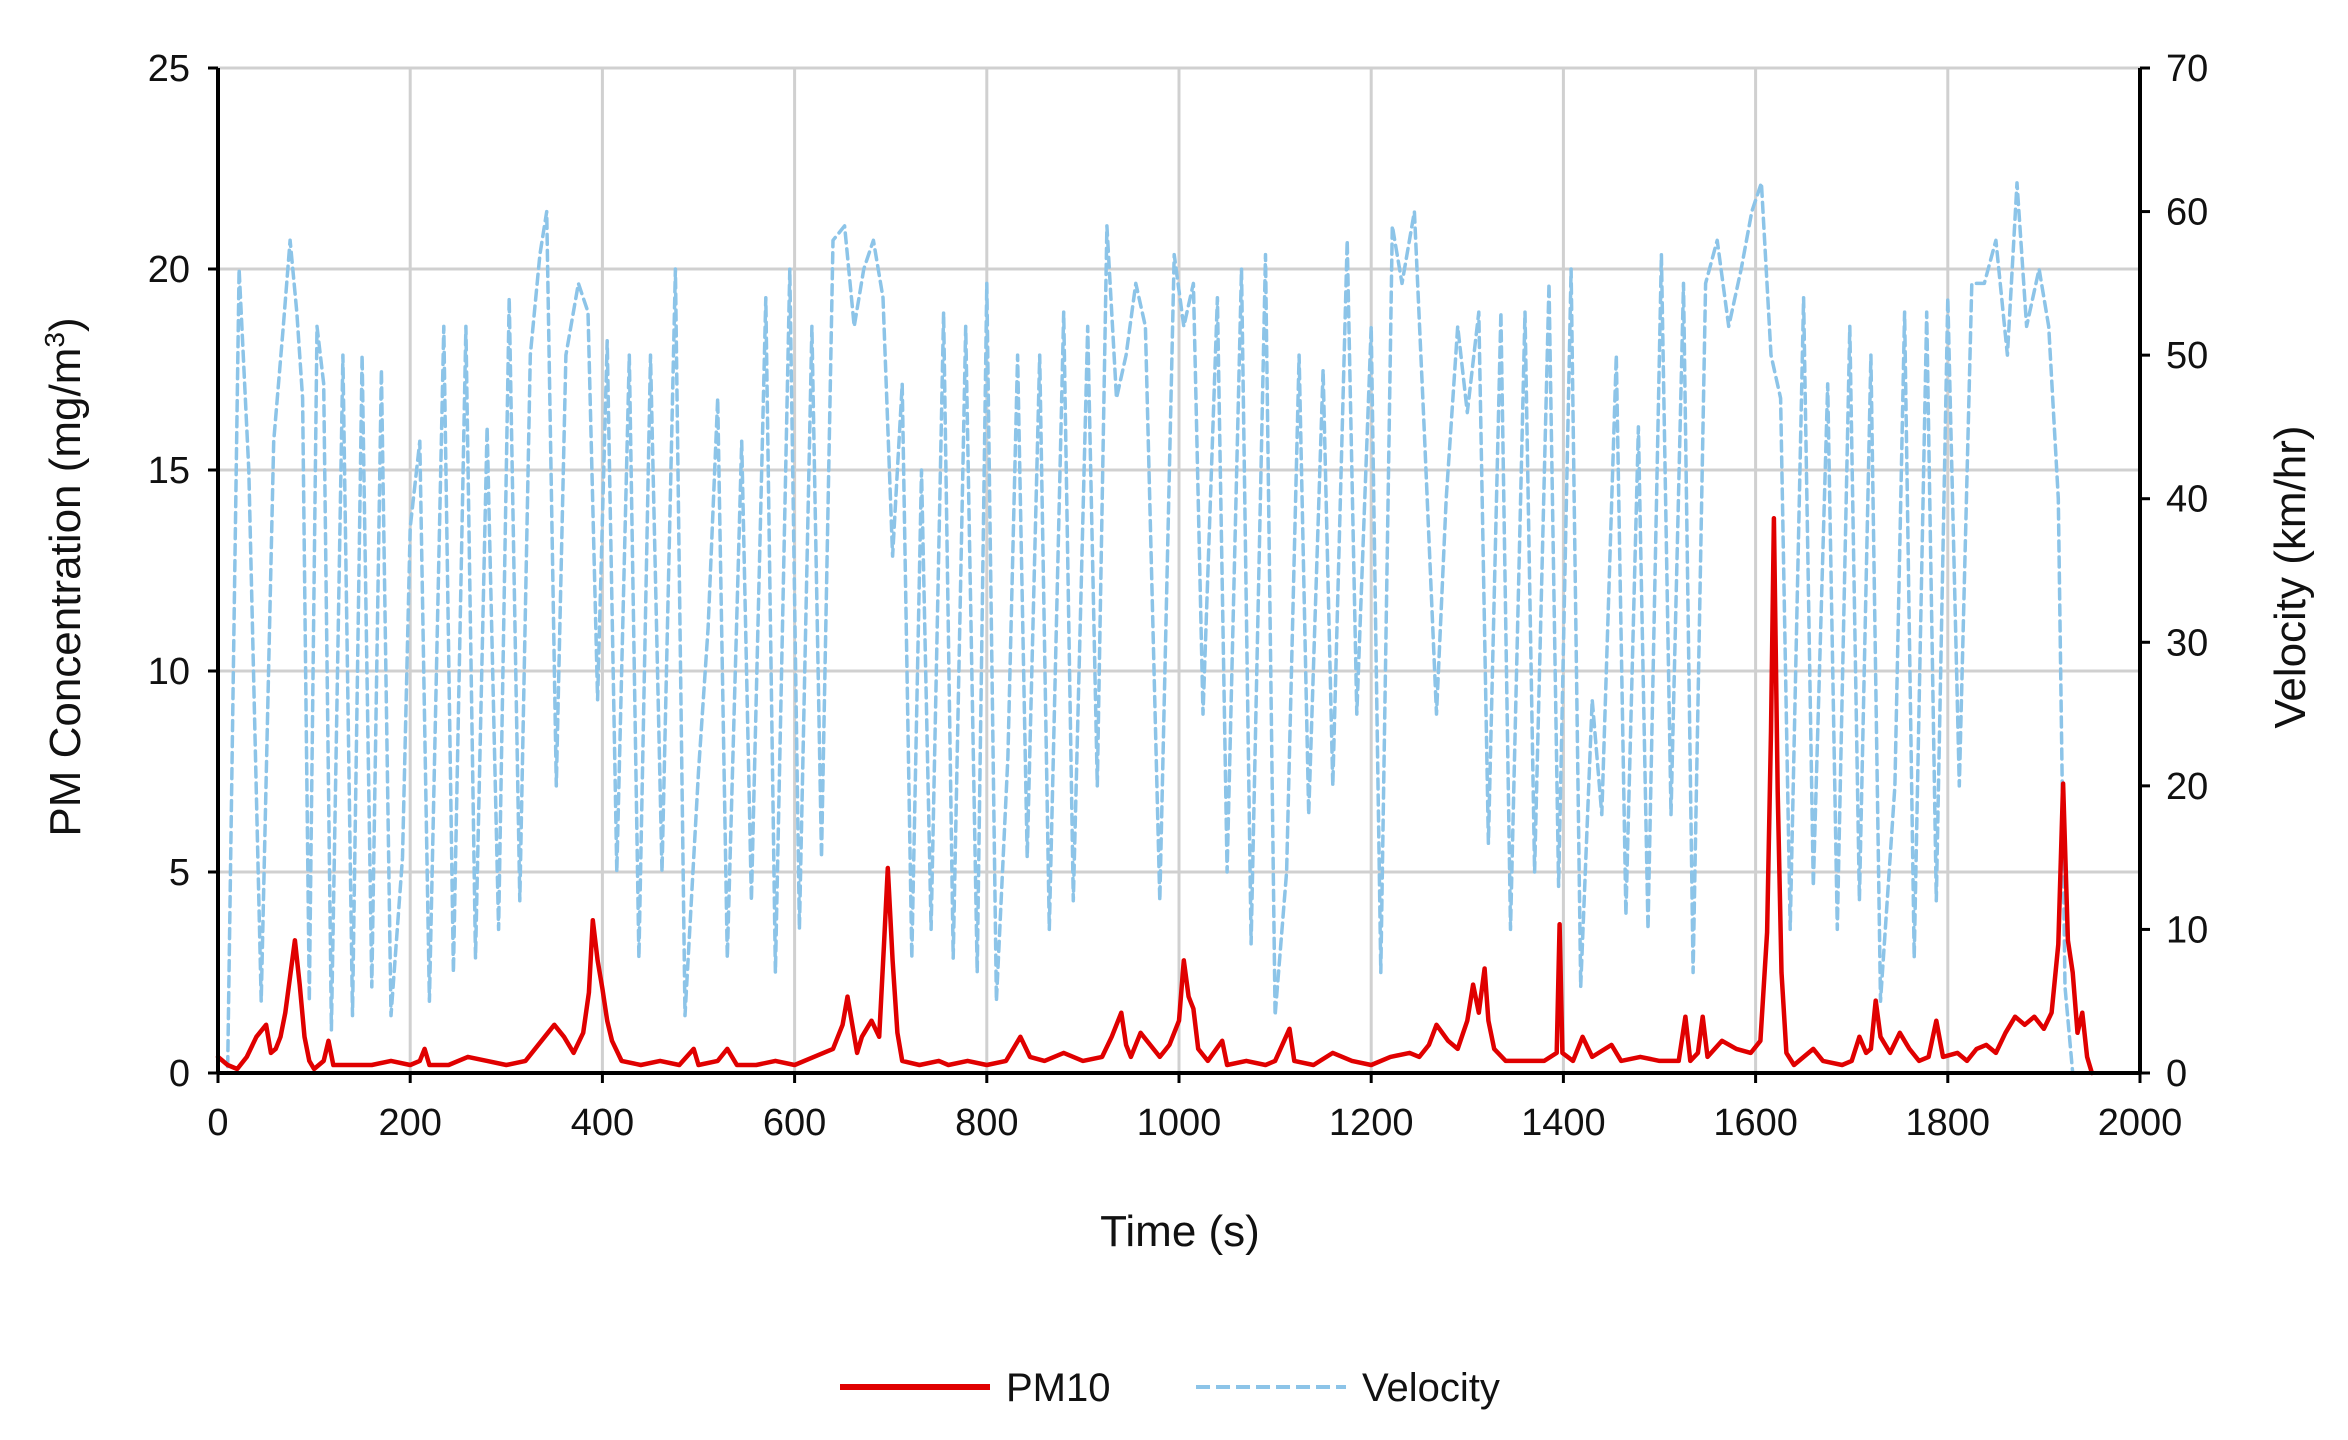 The height and width of the screenshot is (1440, 2348). Describe the element at coordinates (794, 1123) in the screenshot. I see `x-tick-label: 600` at that location.